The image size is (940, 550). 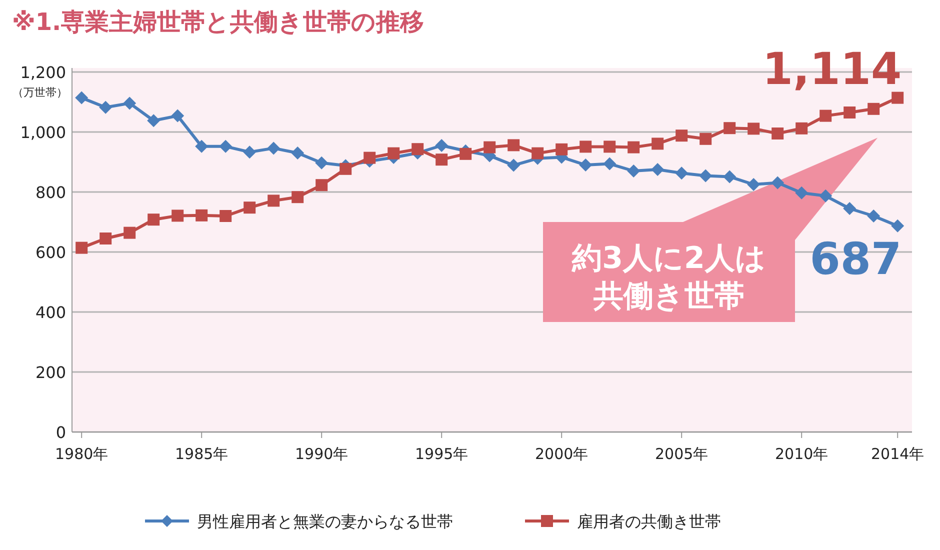 I want to click on annotation: 約3人に2人は共働き世帯, so click(x=668, y=277).